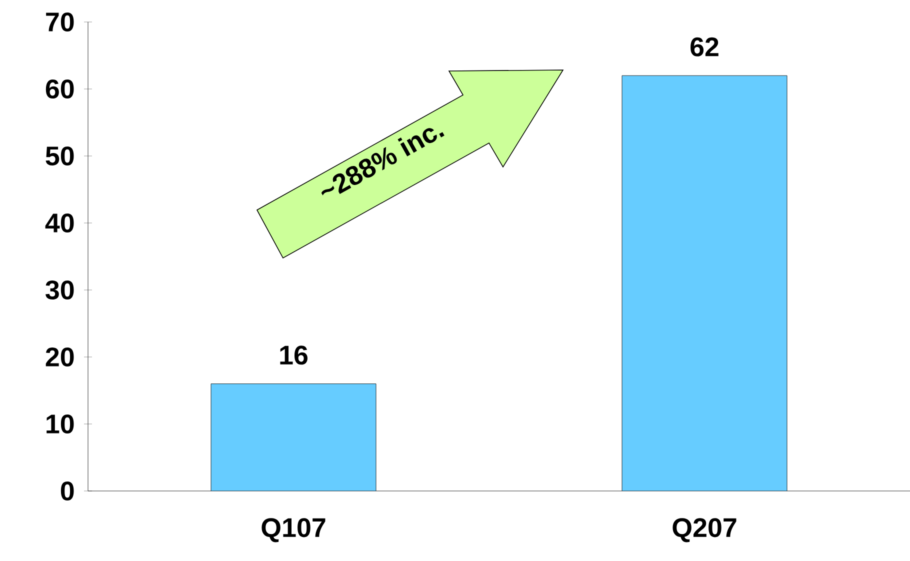 This screenshot has height=561, width=910. I want to click on data-label: 16, so click(294, 355).